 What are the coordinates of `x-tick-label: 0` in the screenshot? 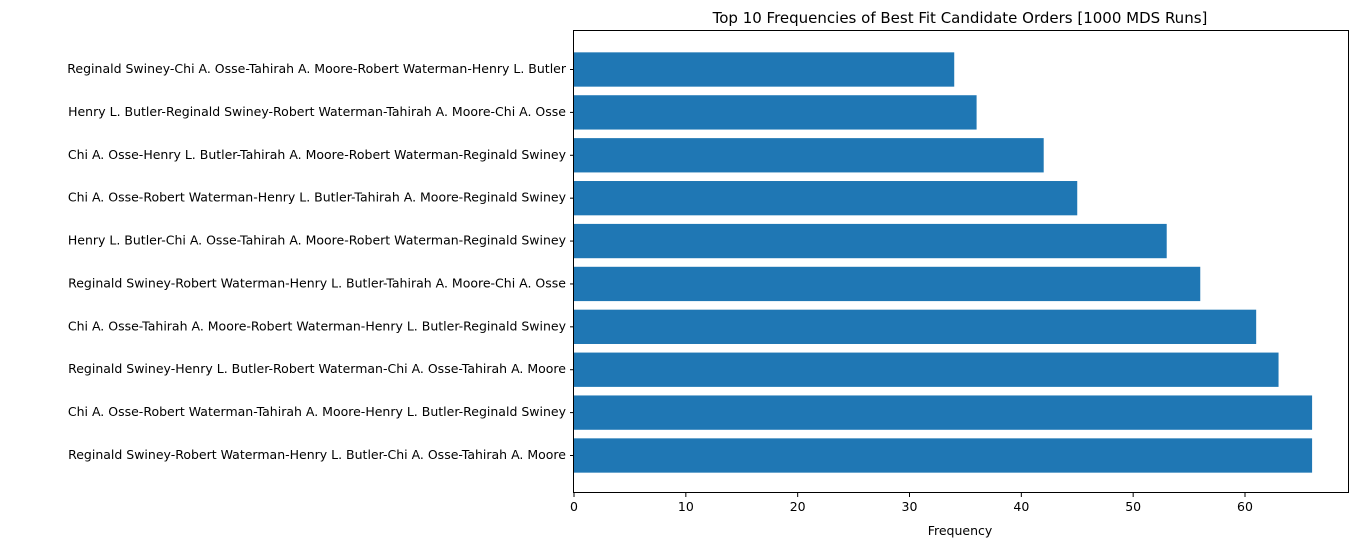 It's located at (574, 506).